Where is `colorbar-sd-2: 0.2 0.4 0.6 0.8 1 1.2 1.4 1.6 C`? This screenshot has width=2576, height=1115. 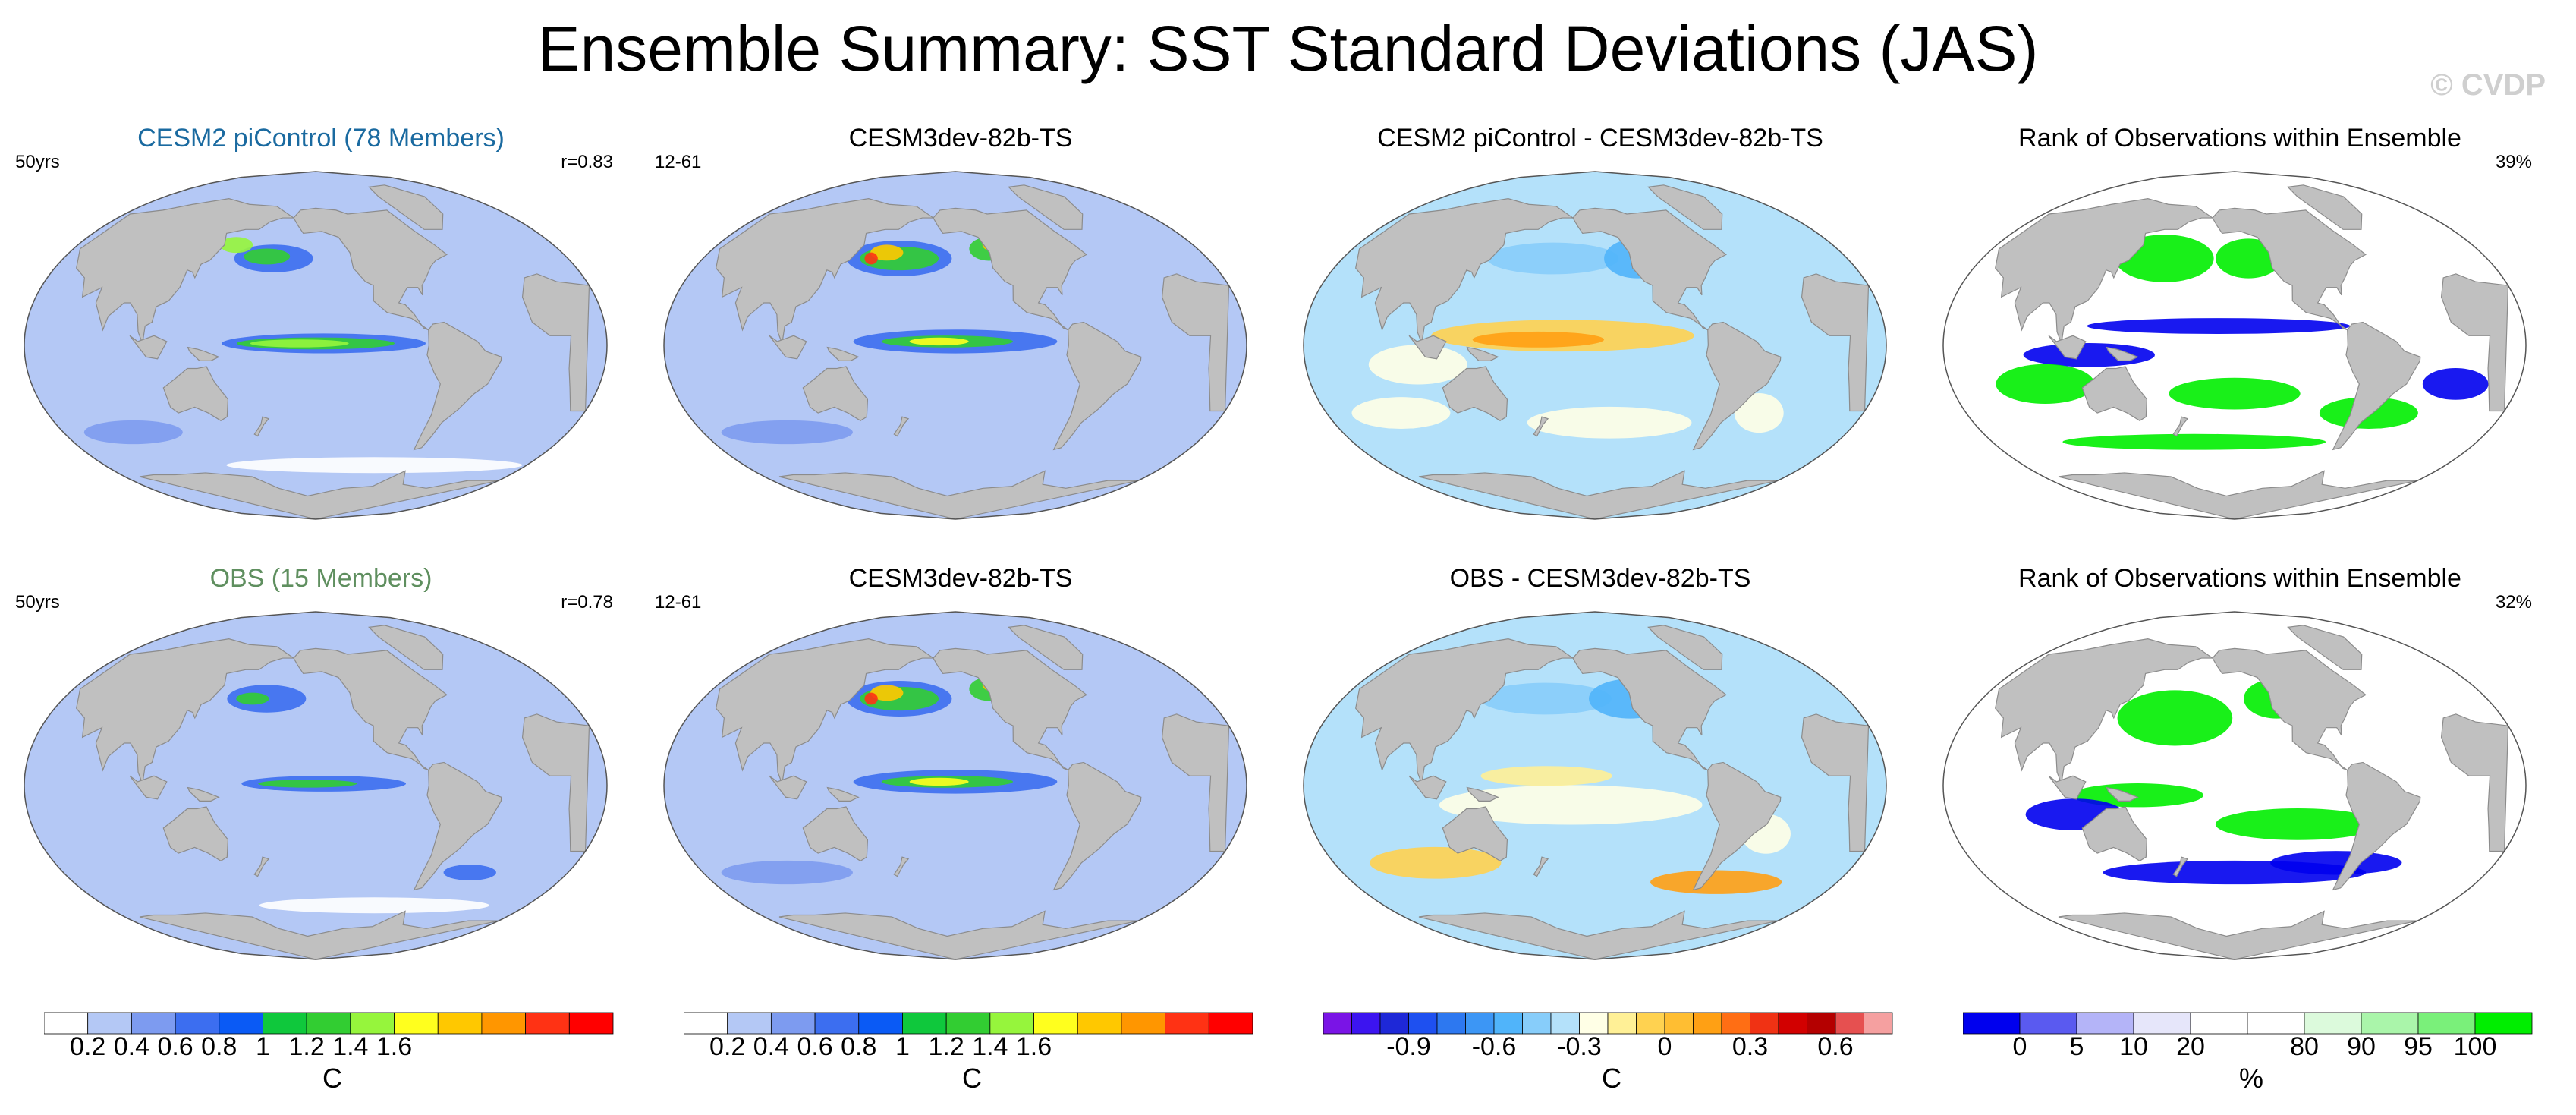
colorbar-sd-2: 0.2 0.4 0.6 0.8 1 1.2 1.4 1.6 C is located at coordinates (972, 1053).